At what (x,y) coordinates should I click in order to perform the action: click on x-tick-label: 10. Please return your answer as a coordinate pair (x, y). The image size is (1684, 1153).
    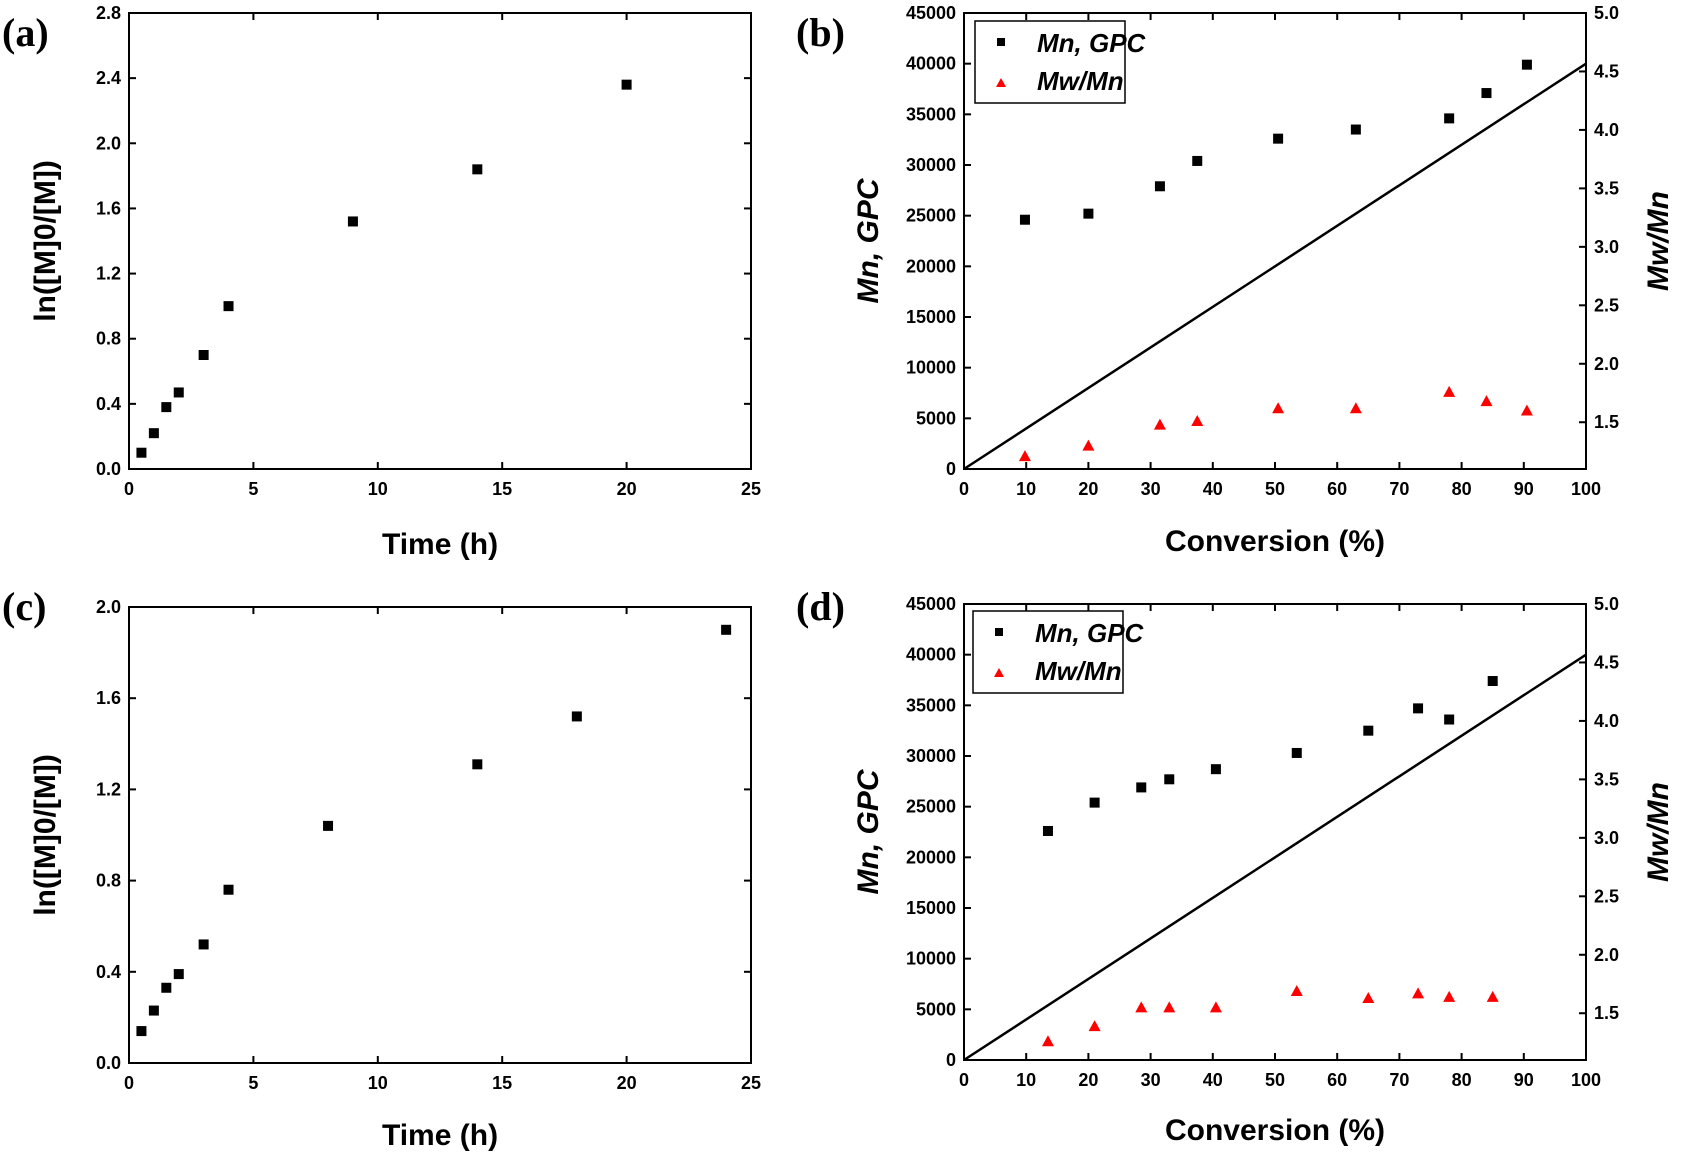
    Looking at the image, I should click on (378, 489).